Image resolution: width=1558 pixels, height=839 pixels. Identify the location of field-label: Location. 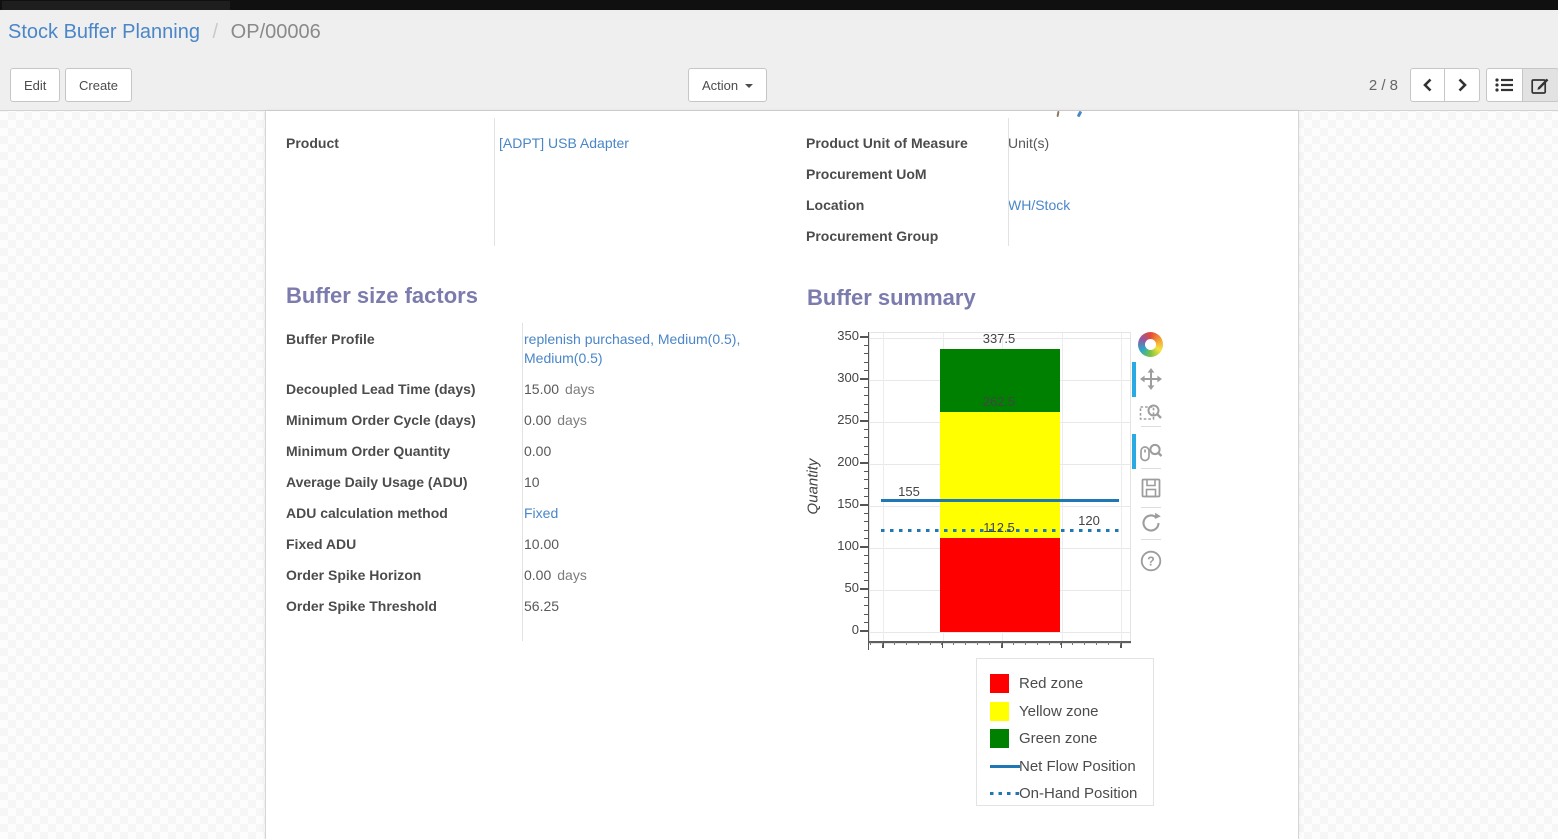
(835, 205).